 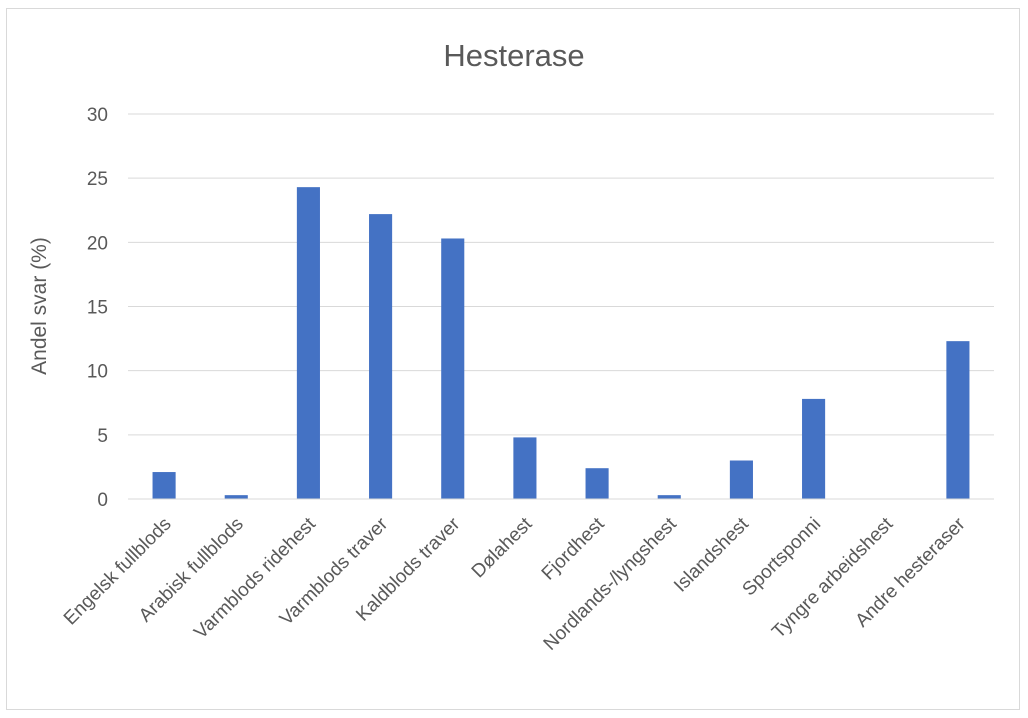 What do you see at coordinates (97, 243) in the screenshot?
I see `y-tick-label: 20` at bounding box center [97, 243].